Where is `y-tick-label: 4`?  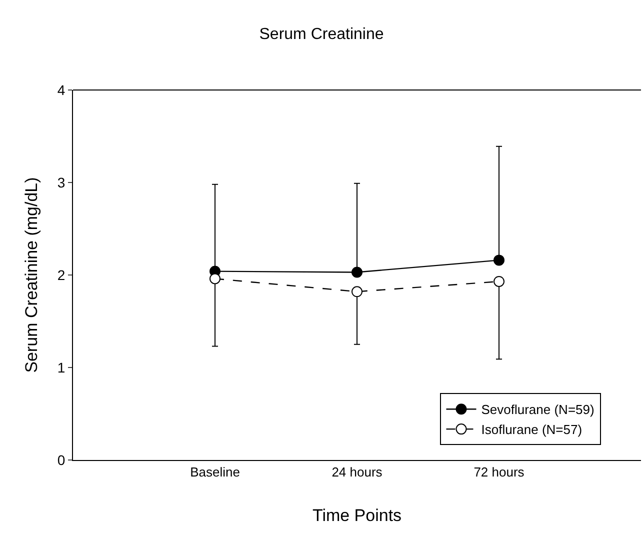
y-tick-label: 4 is located at coordinates (61, 90).